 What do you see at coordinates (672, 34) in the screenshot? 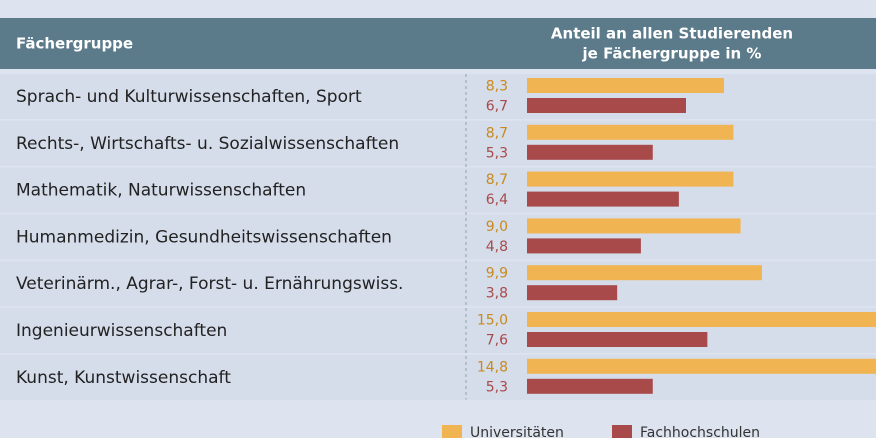
I see `value-header: Anteil an allen Studierenden` at bounding box center [672, 34].